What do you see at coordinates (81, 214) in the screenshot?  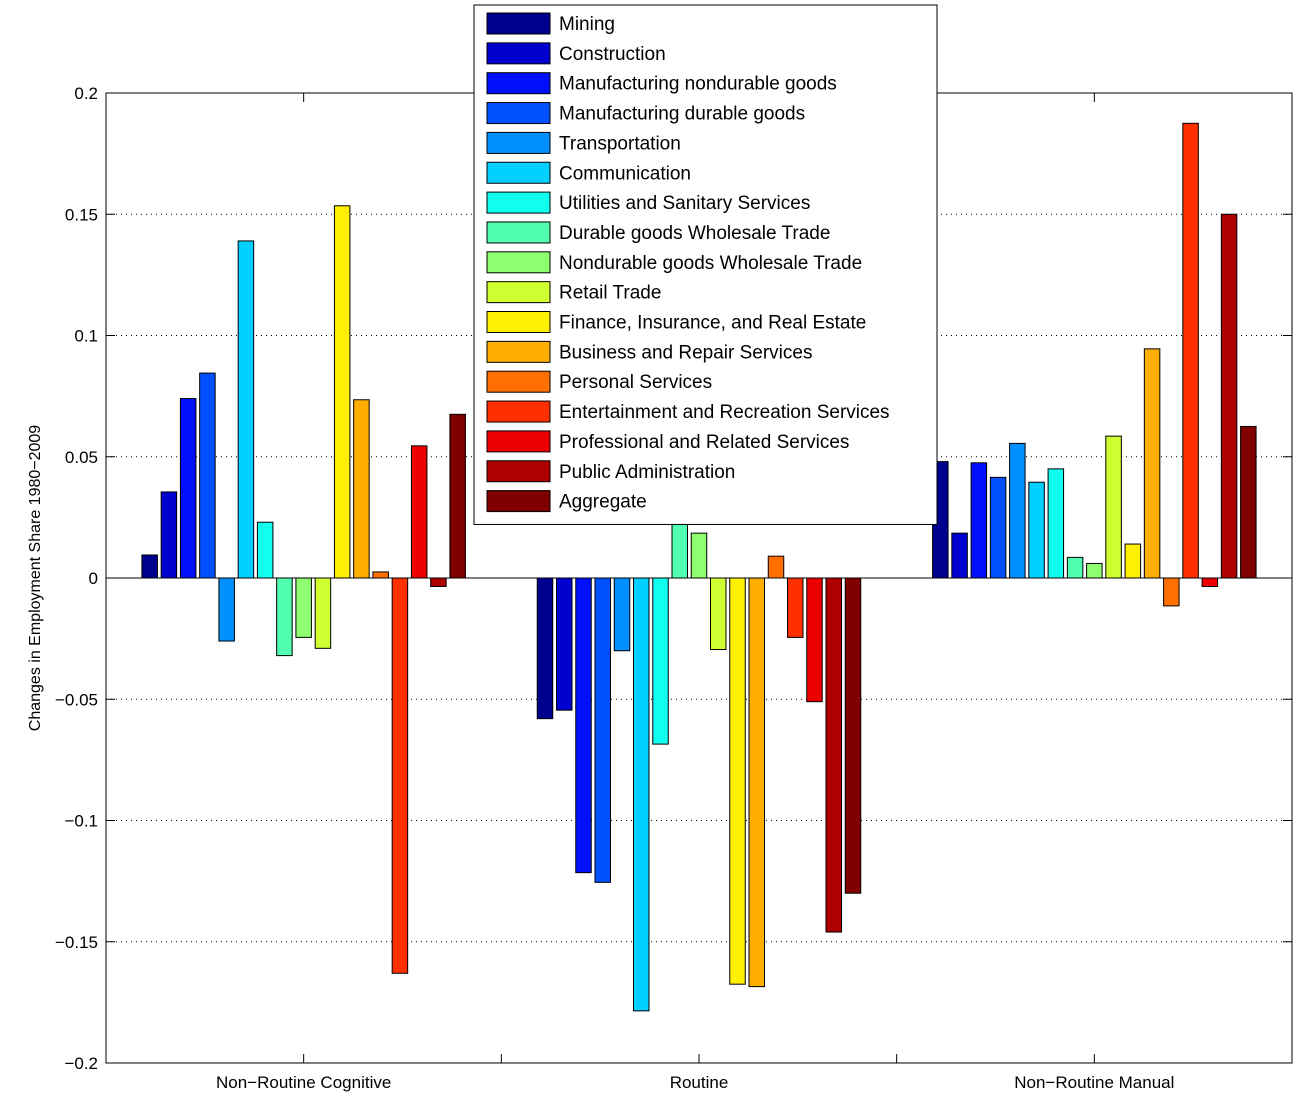 I see `y-tick-label: 0.15` at bounding box center [81, 214].